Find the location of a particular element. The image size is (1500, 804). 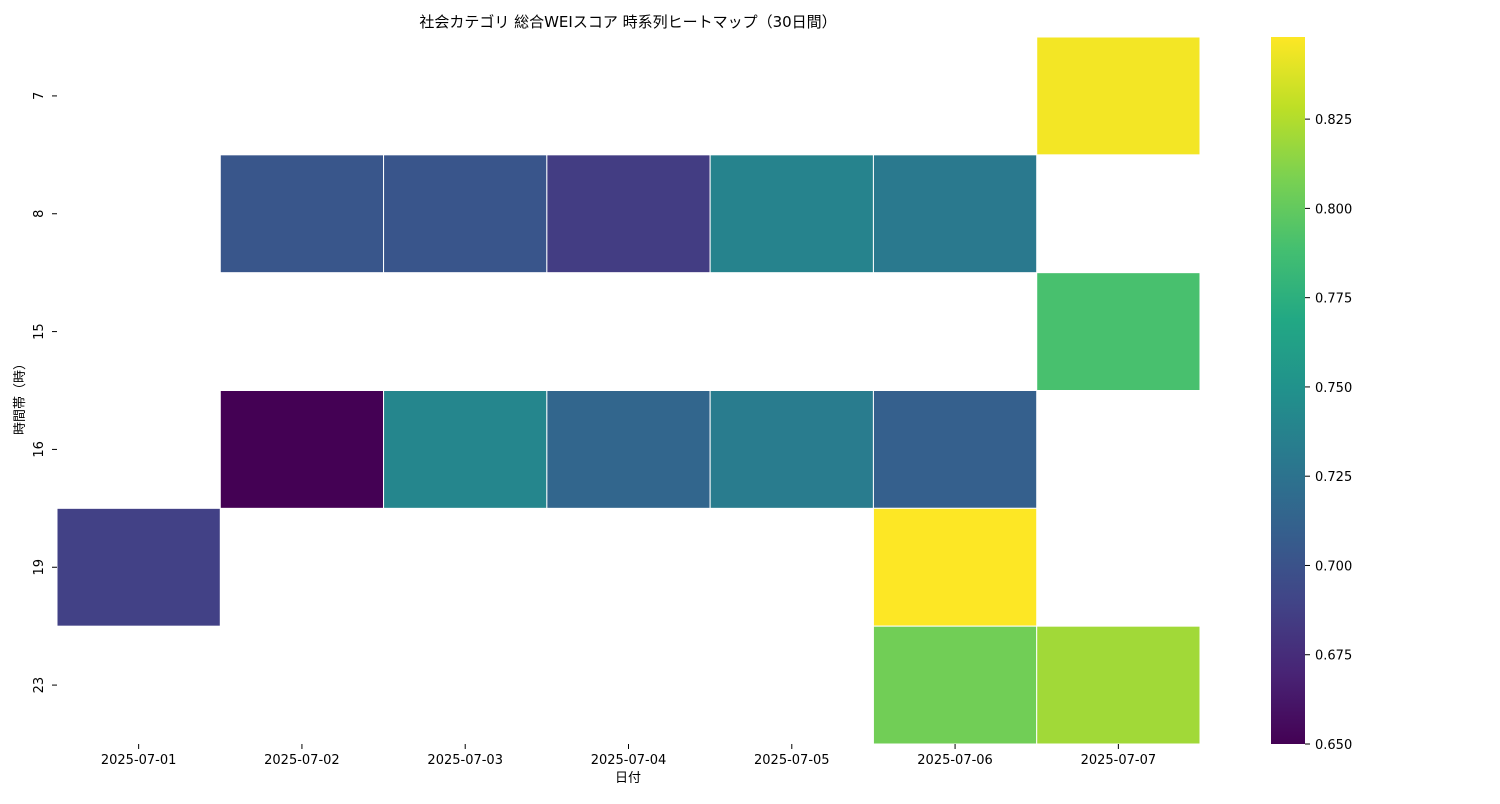

colorbar-tick-label: 0.725 is located at coordinates (1333, 477).